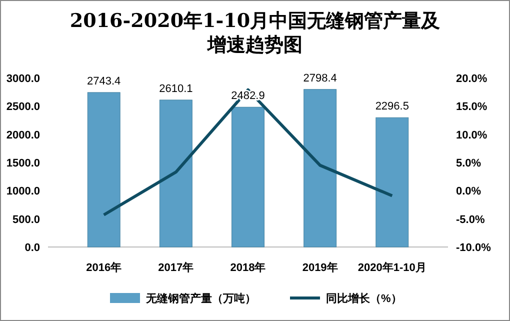 The height and width of the screenshot is (321, 510). Describe the element at coordinates (364, 298) in the screenshot. I see `legend-label: 同比增长（%）` at that location.